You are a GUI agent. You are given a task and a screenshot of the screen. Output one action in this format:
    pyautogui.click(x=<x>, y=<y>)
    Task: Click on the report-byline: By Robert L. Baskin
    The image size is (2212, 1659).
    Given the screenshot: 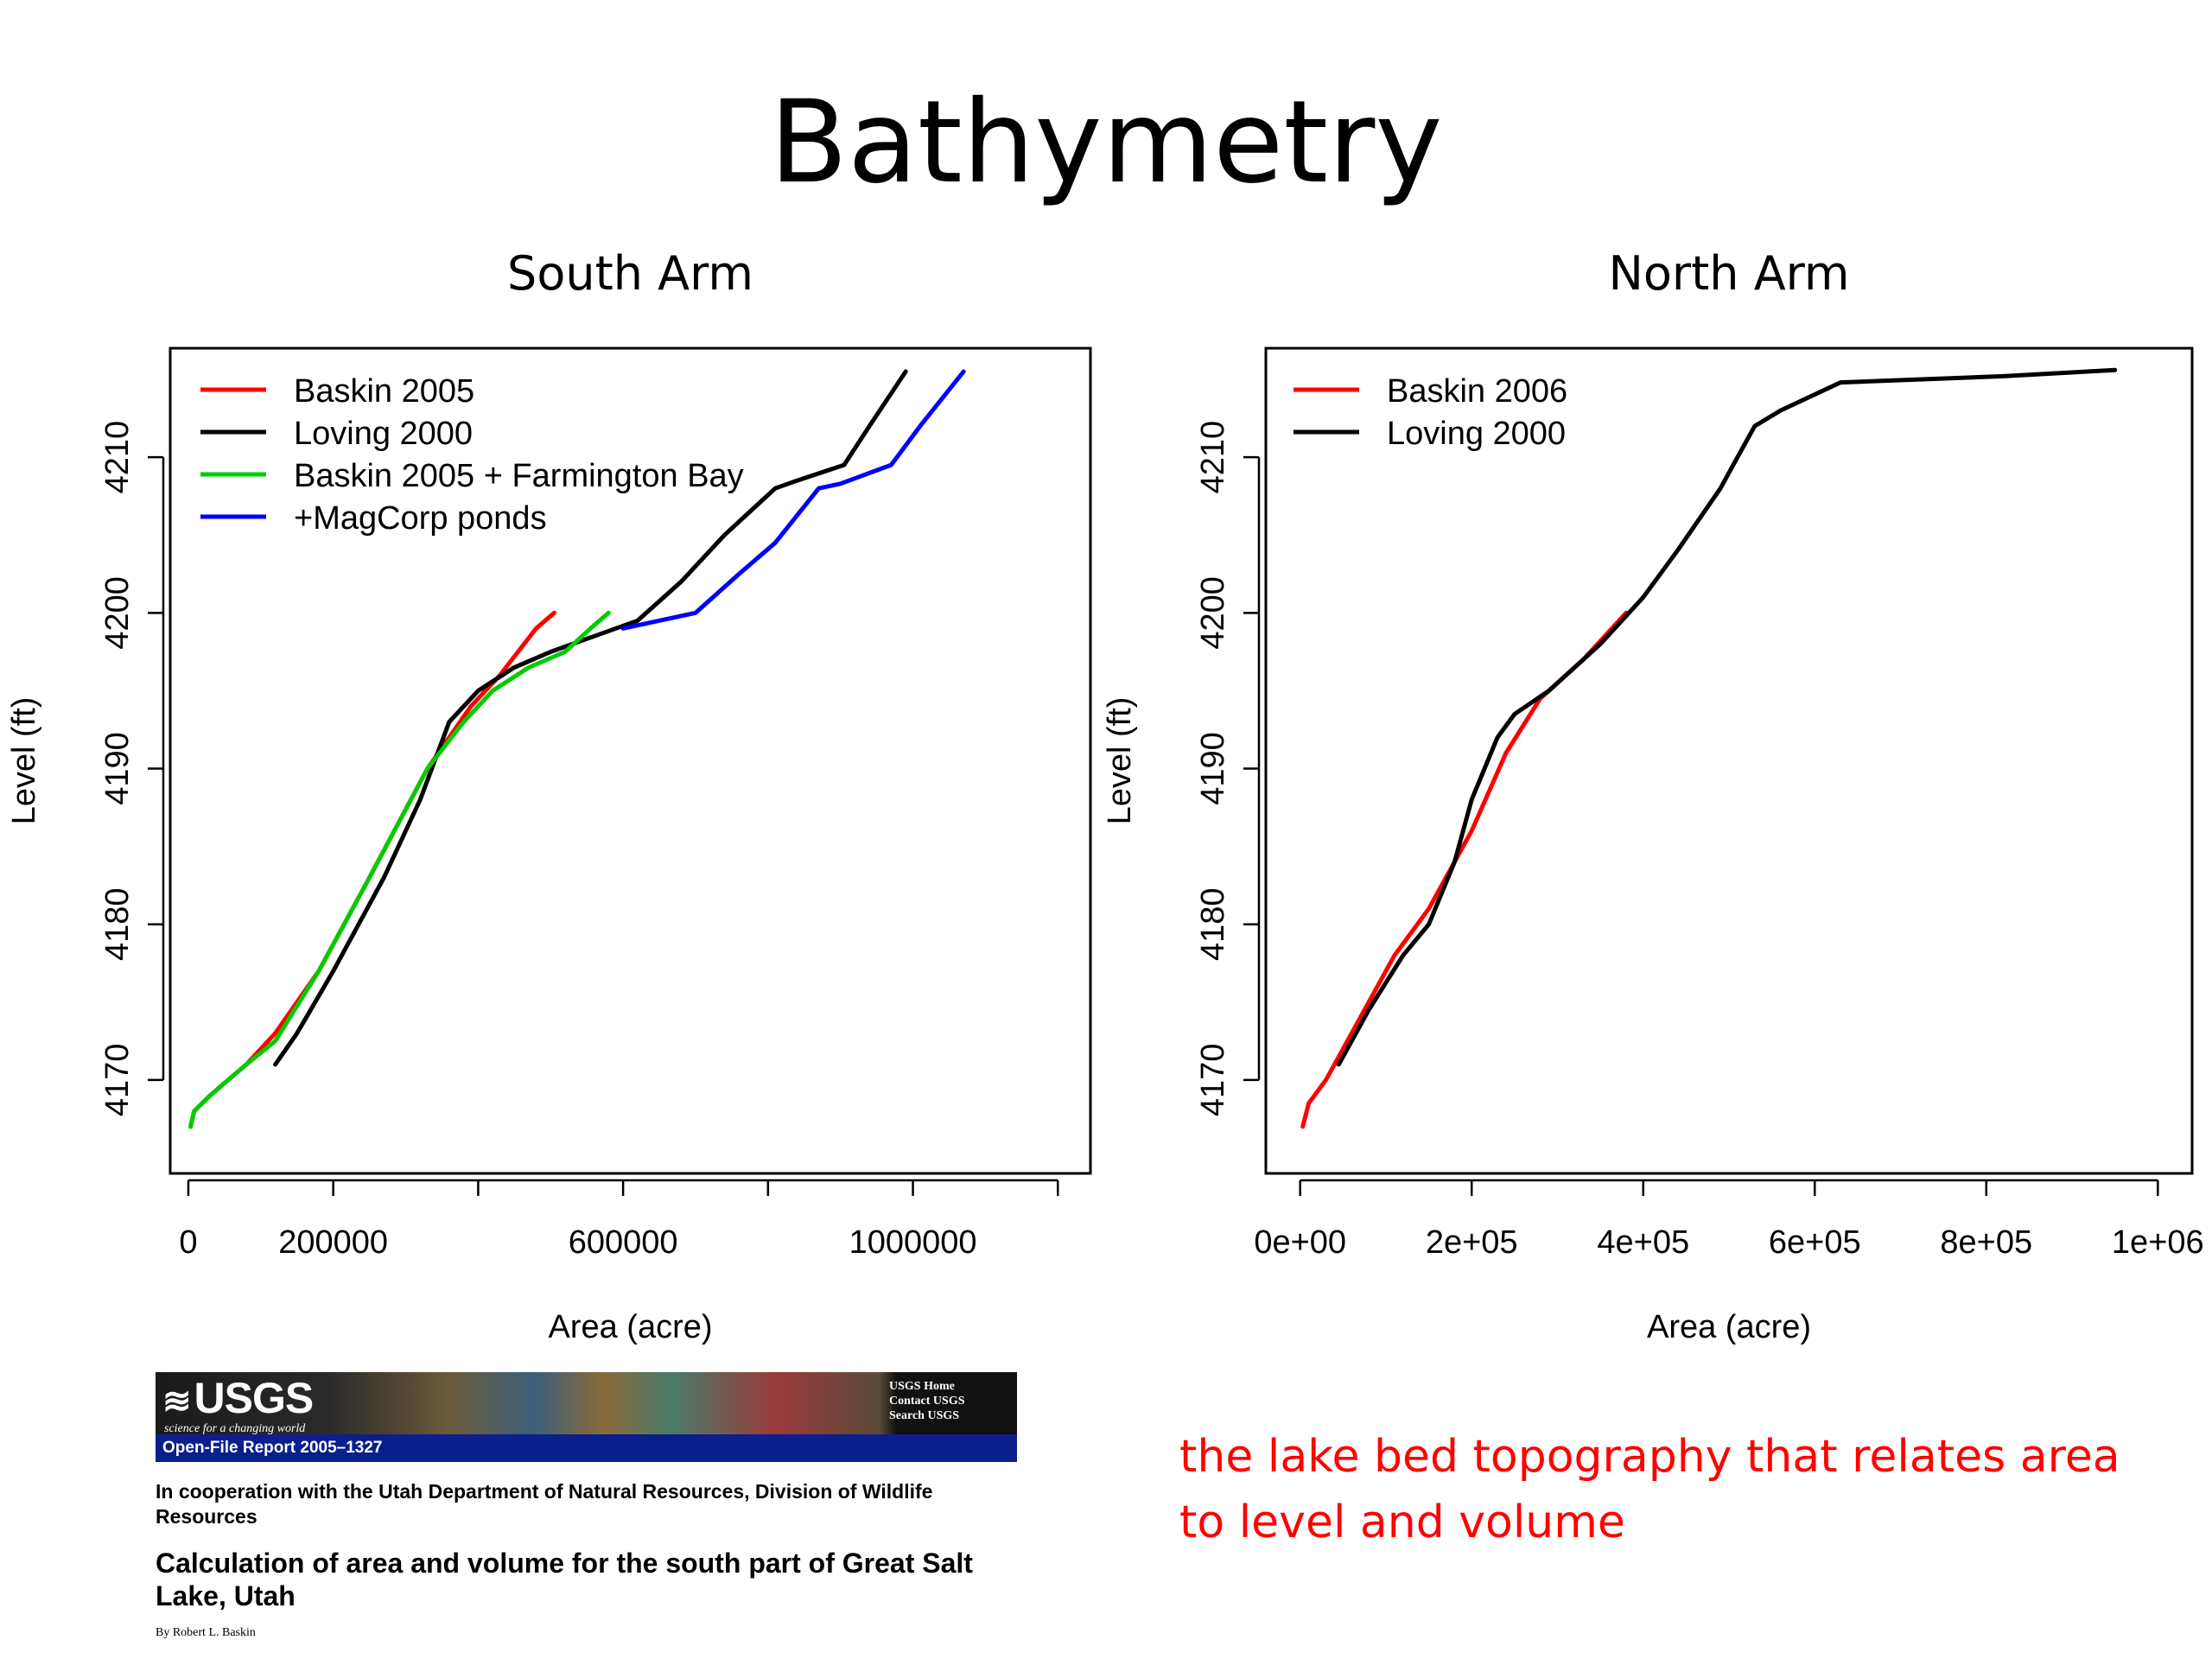 What is the action you would take?
    pyautogui.click(x=206, y=1632)
    